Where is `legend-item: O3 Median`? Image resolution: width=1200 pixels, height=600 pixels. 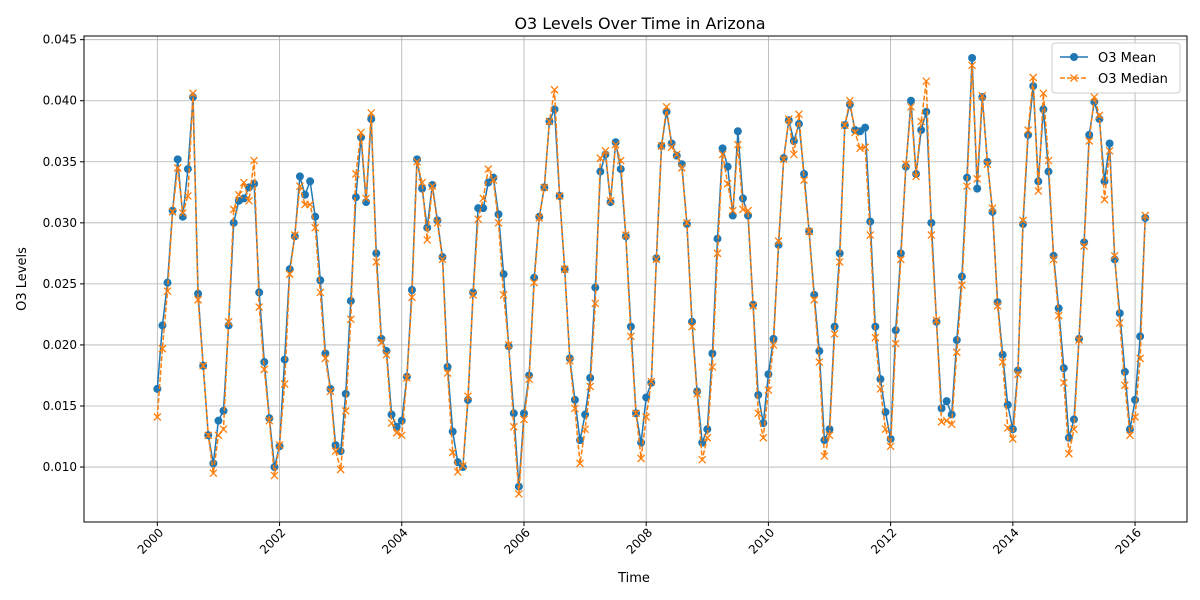 legend-item: O3 Median is located at coordinates (1114, 79).